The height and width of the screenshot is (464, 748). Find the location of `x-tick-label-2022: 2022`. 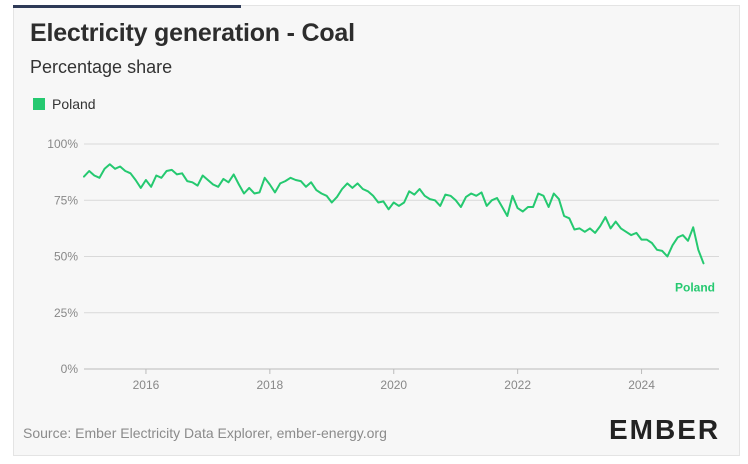

x-tick-label-2022: 2022 is located at coordinates (517, 385).